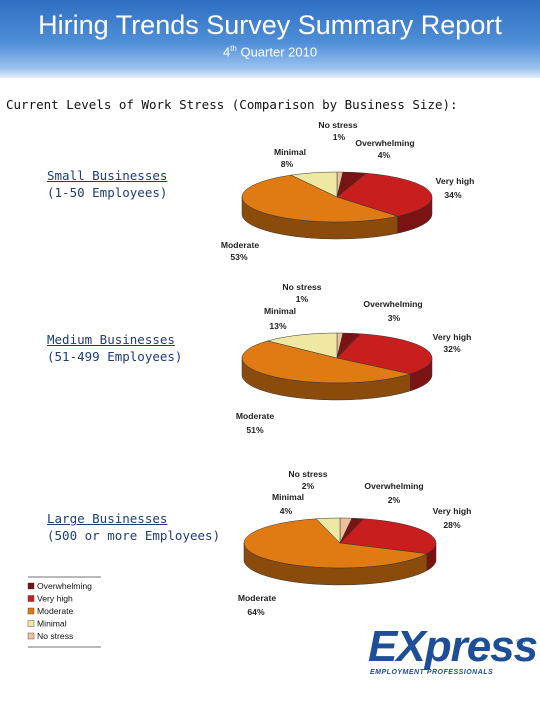  I want to click on pie-3-slice-moderate, so click(335, 543).